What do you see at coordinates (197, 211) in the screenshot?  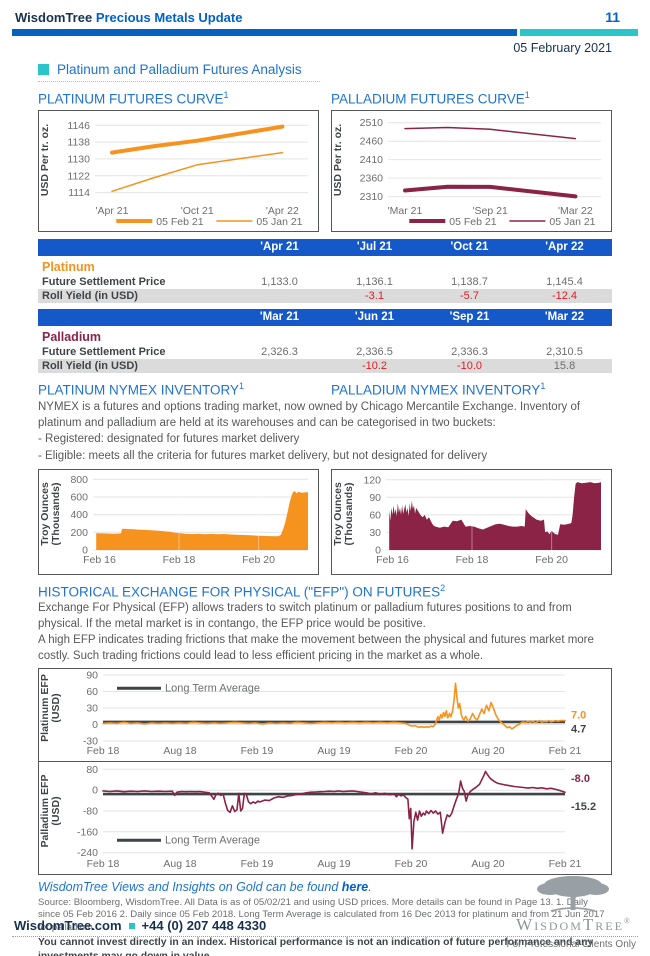 I see `svg-text: 'Oct 21` at bounding box center [197, 211].